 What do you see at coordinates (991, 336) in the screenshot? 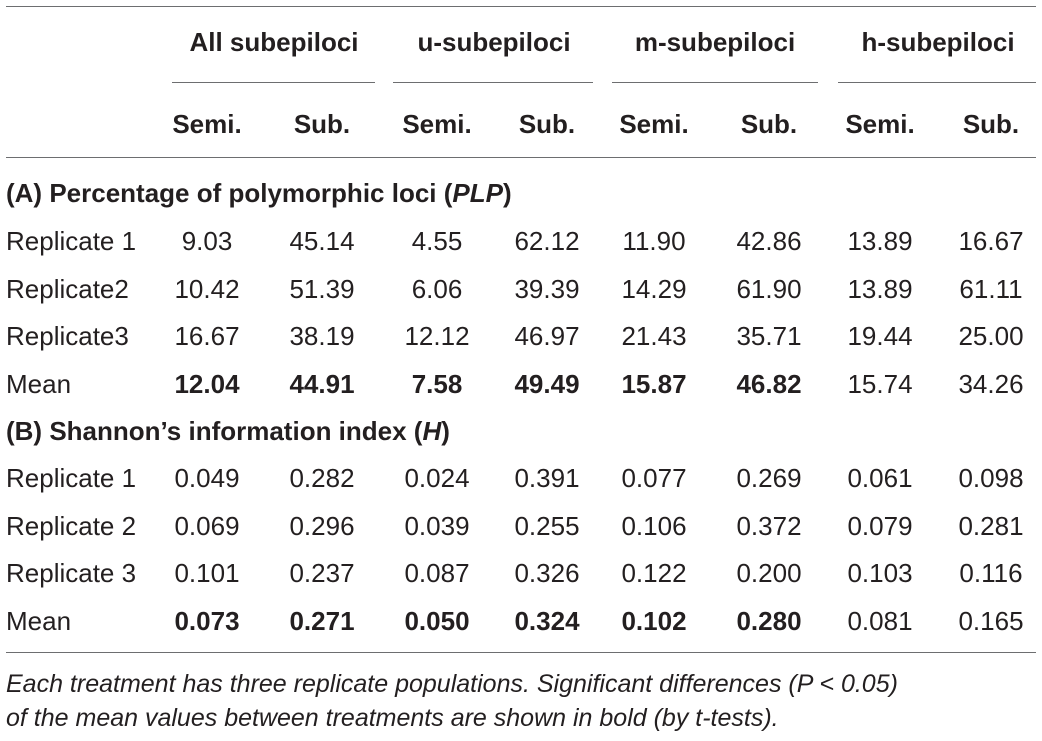
I see `table-cell: 25.00` at bounding box center [991, 336].